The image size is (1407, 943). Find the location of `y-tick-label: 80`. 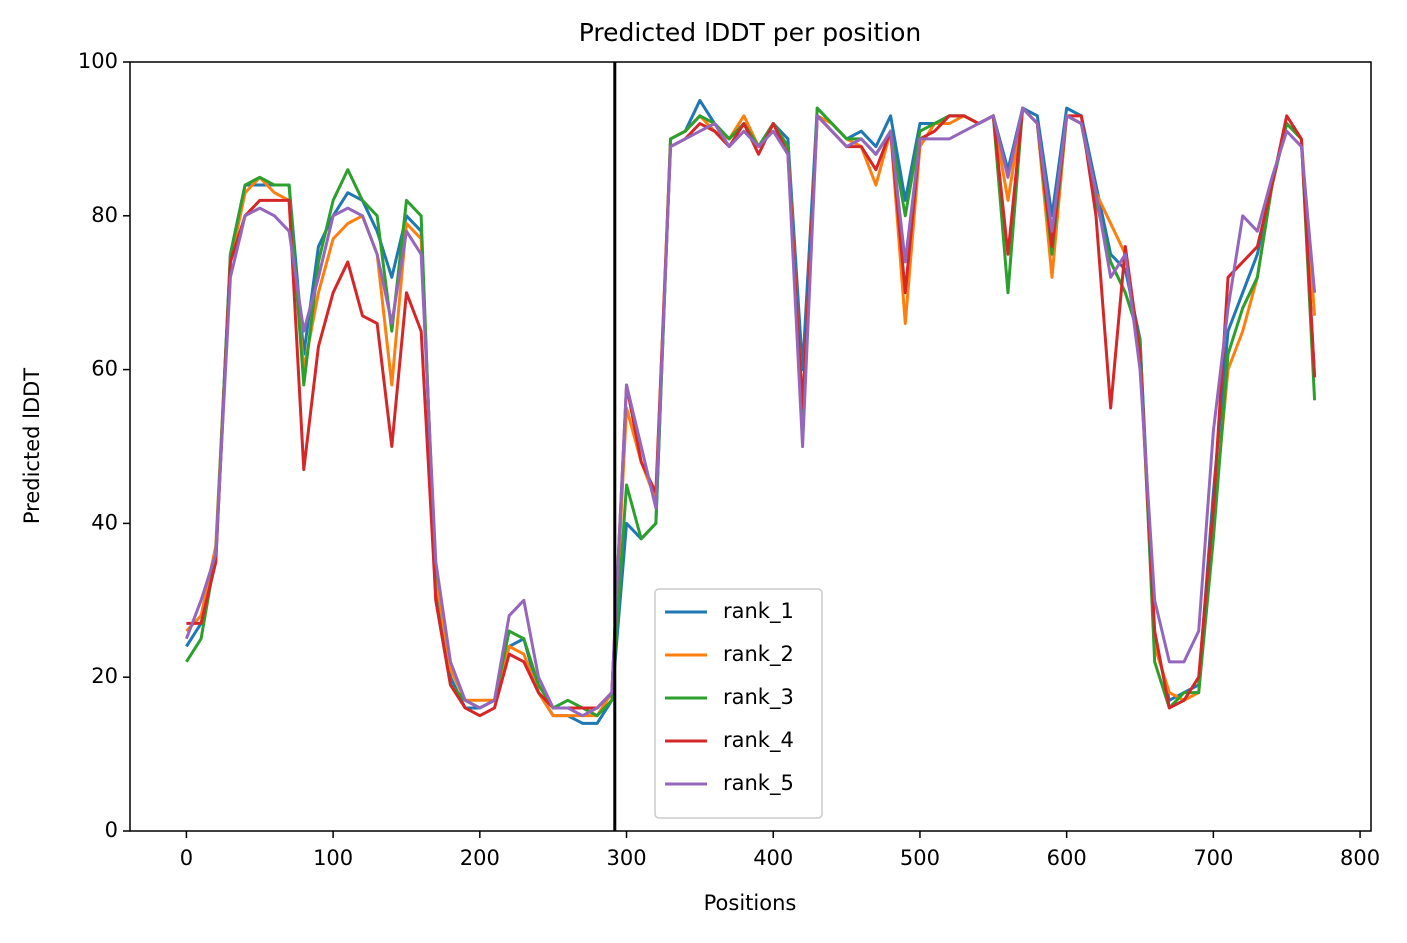

y-tick-label: 80 is located at coordinates (104, 215).